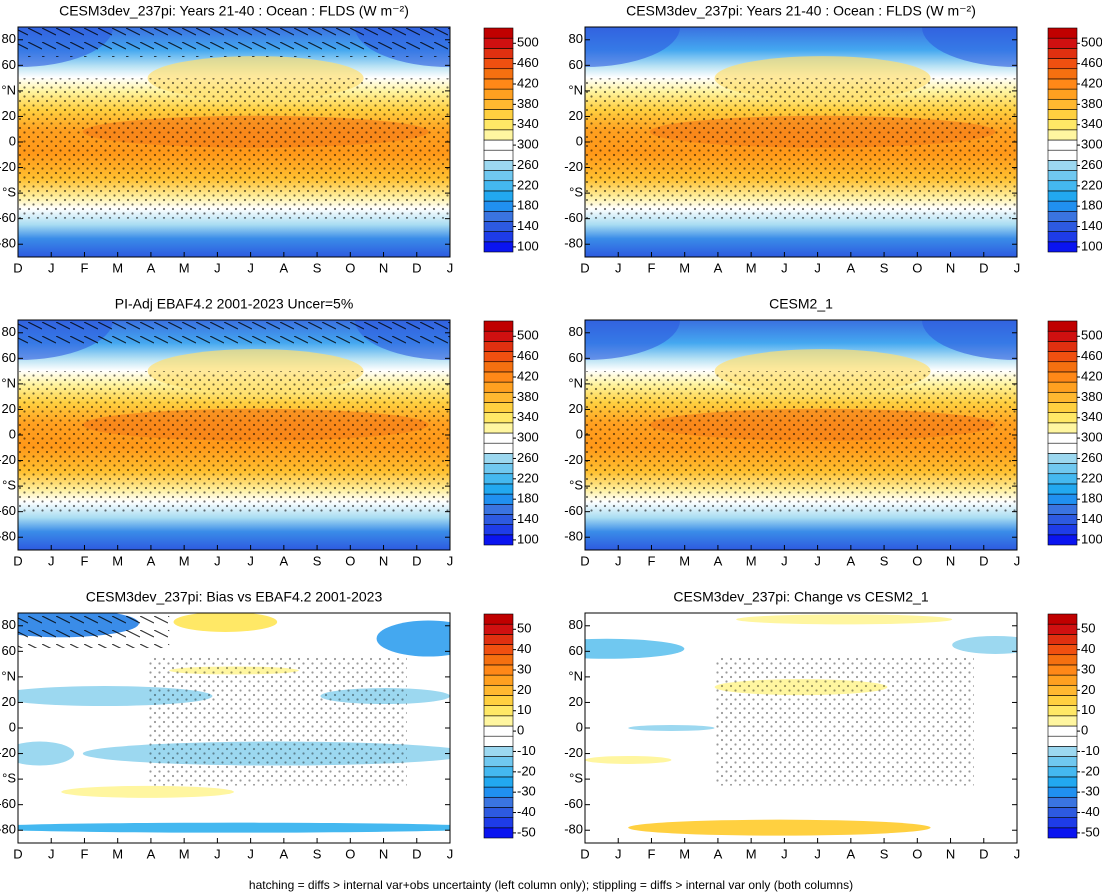 This screenshot has width=1102, height=895. I want to click on colorbar-label: -10, so click(1090, 750).